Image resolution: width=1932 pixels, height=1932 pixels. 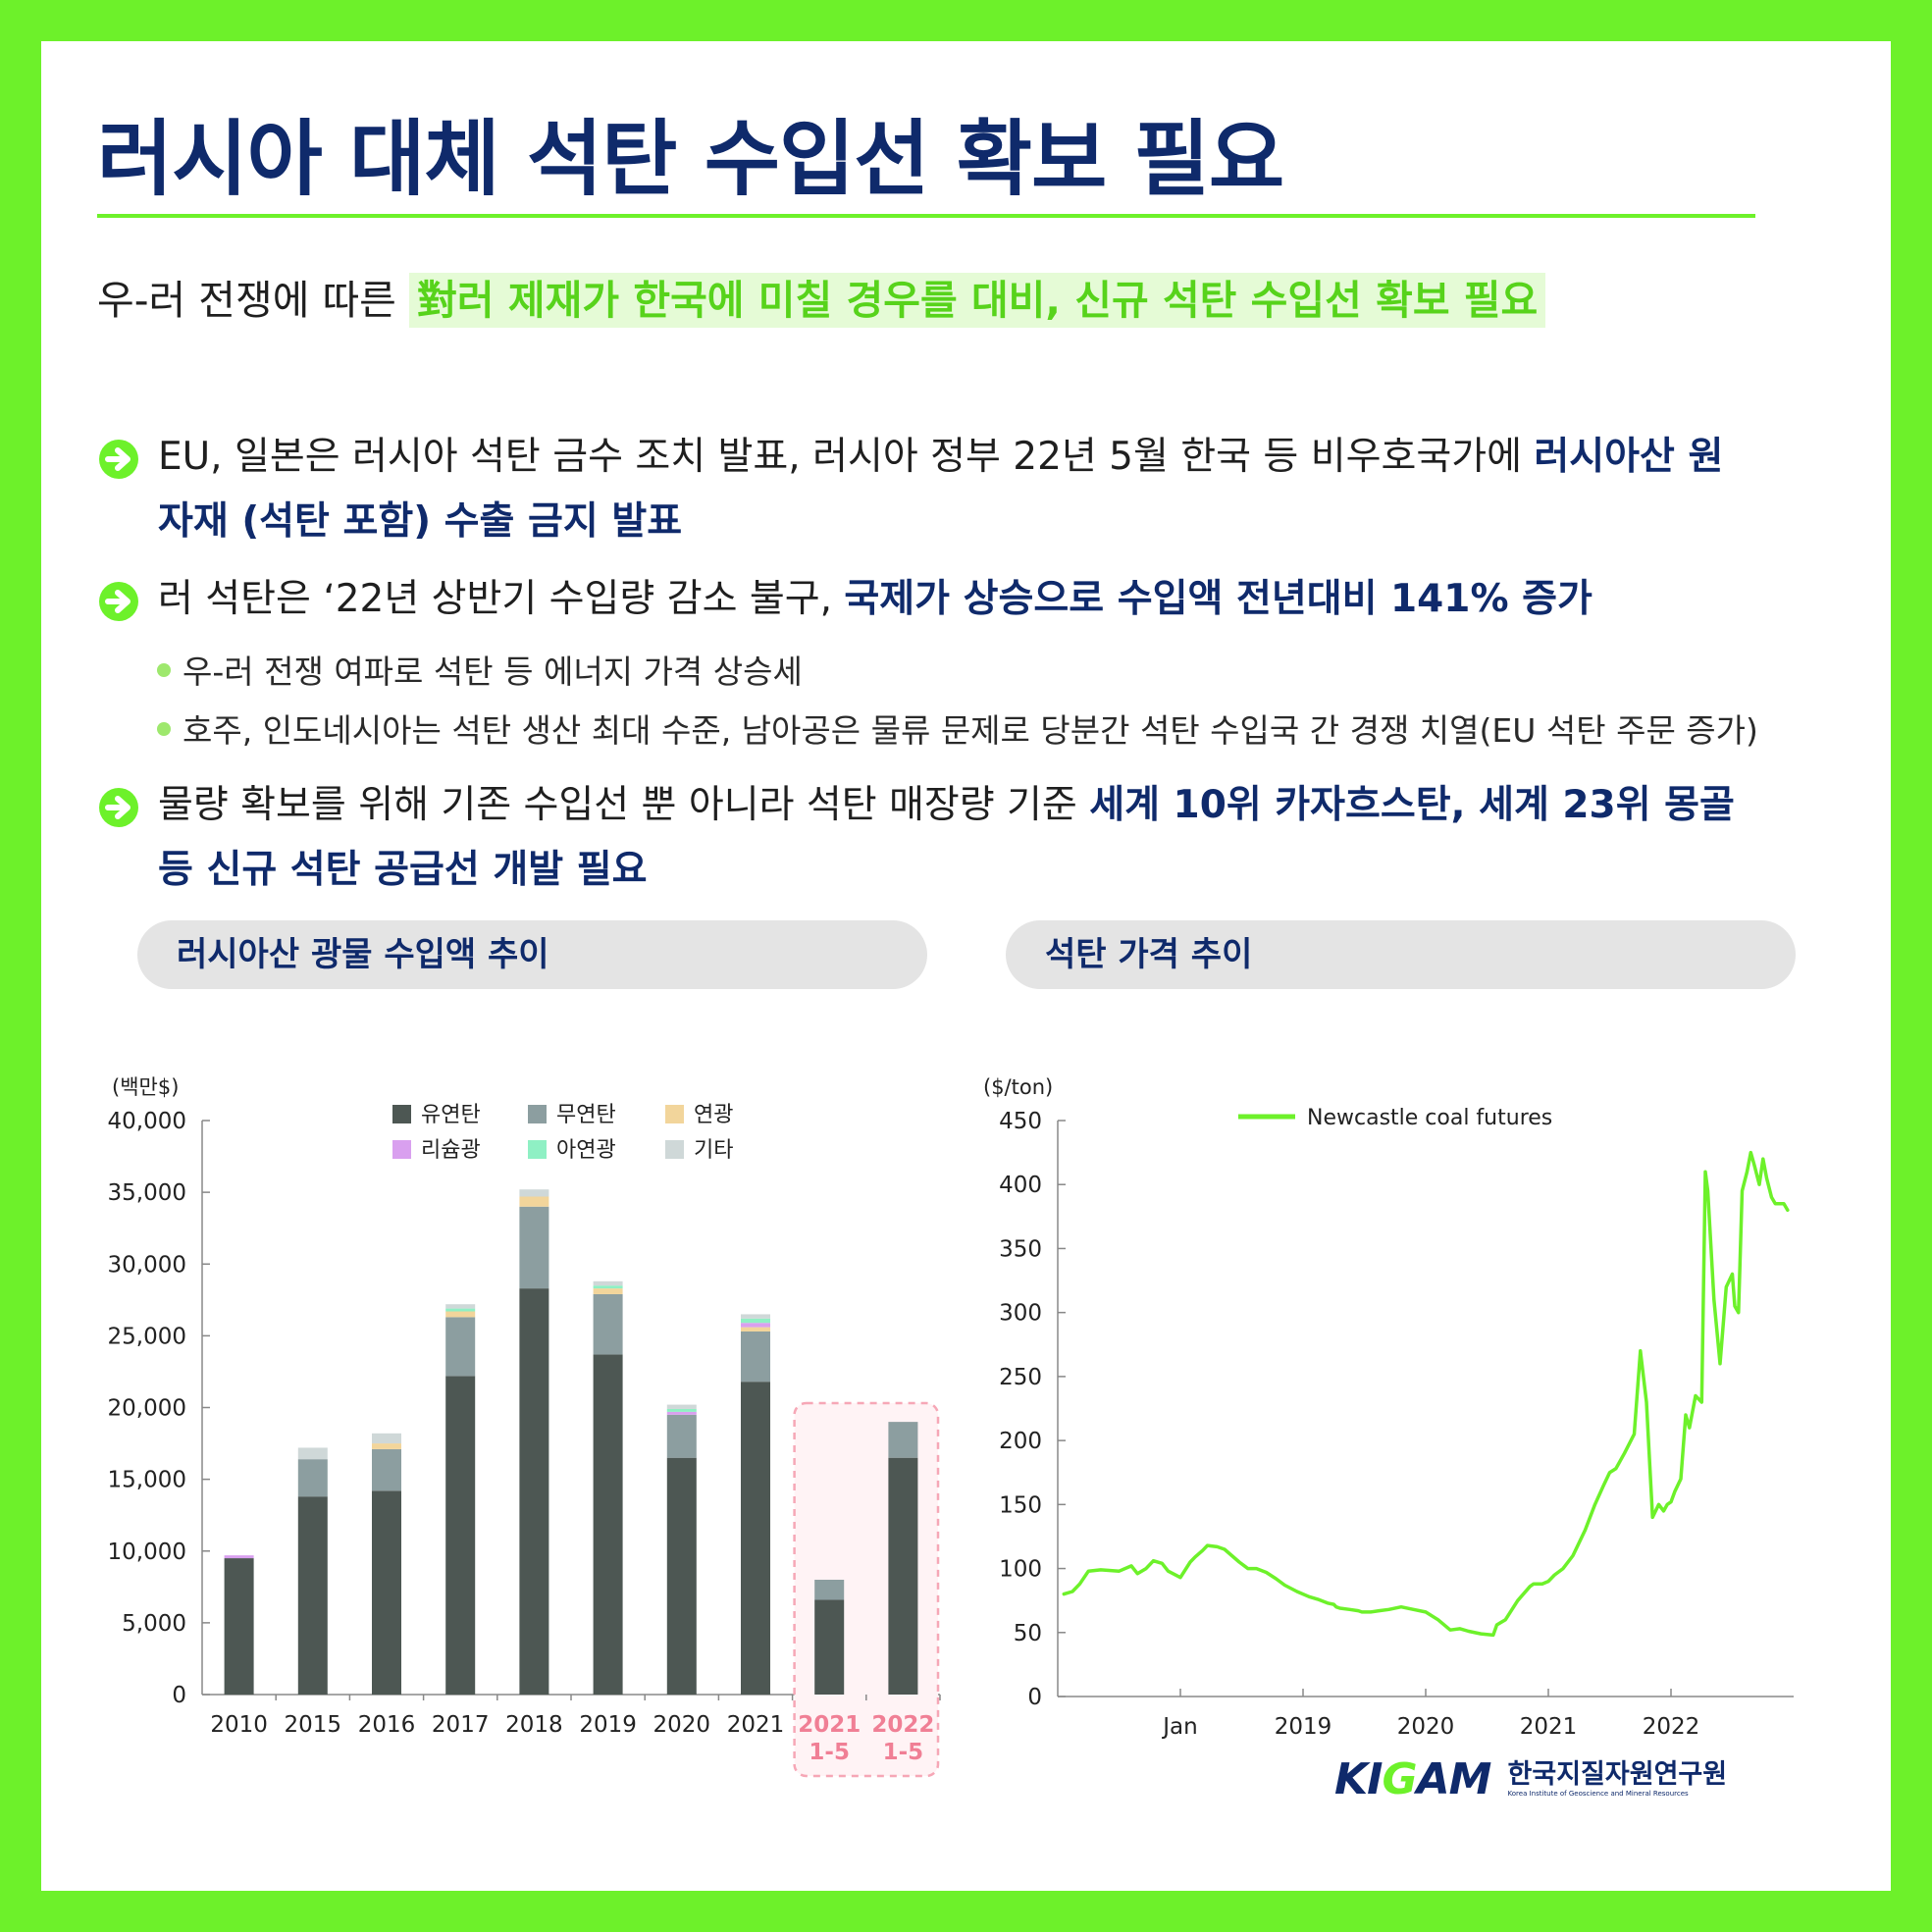 What do you see at coordinates (461, 1725) in the screenshot?
I see `x-tick-label: 2017` at bounding box center [461, 1725].